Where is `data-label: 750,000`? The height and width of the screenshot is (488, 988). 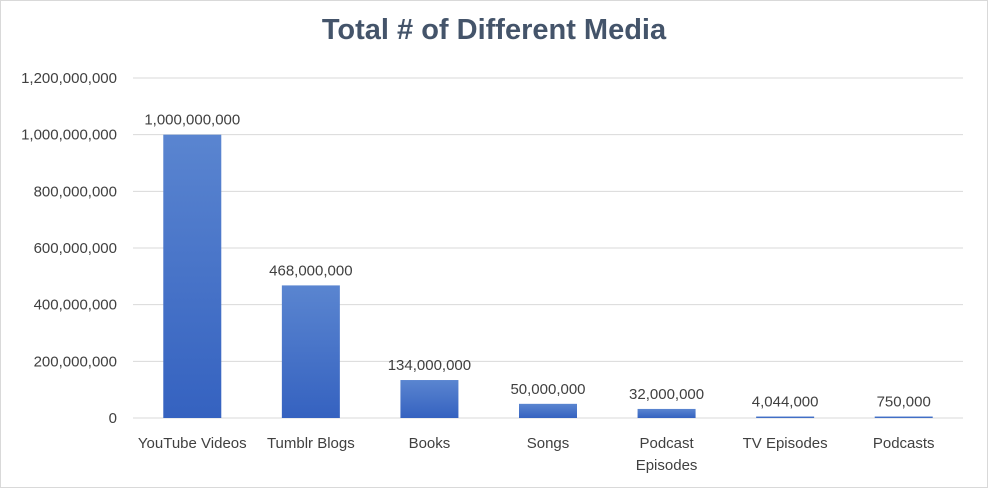 data-label: 750,000 is located at coordinates (904, 402).